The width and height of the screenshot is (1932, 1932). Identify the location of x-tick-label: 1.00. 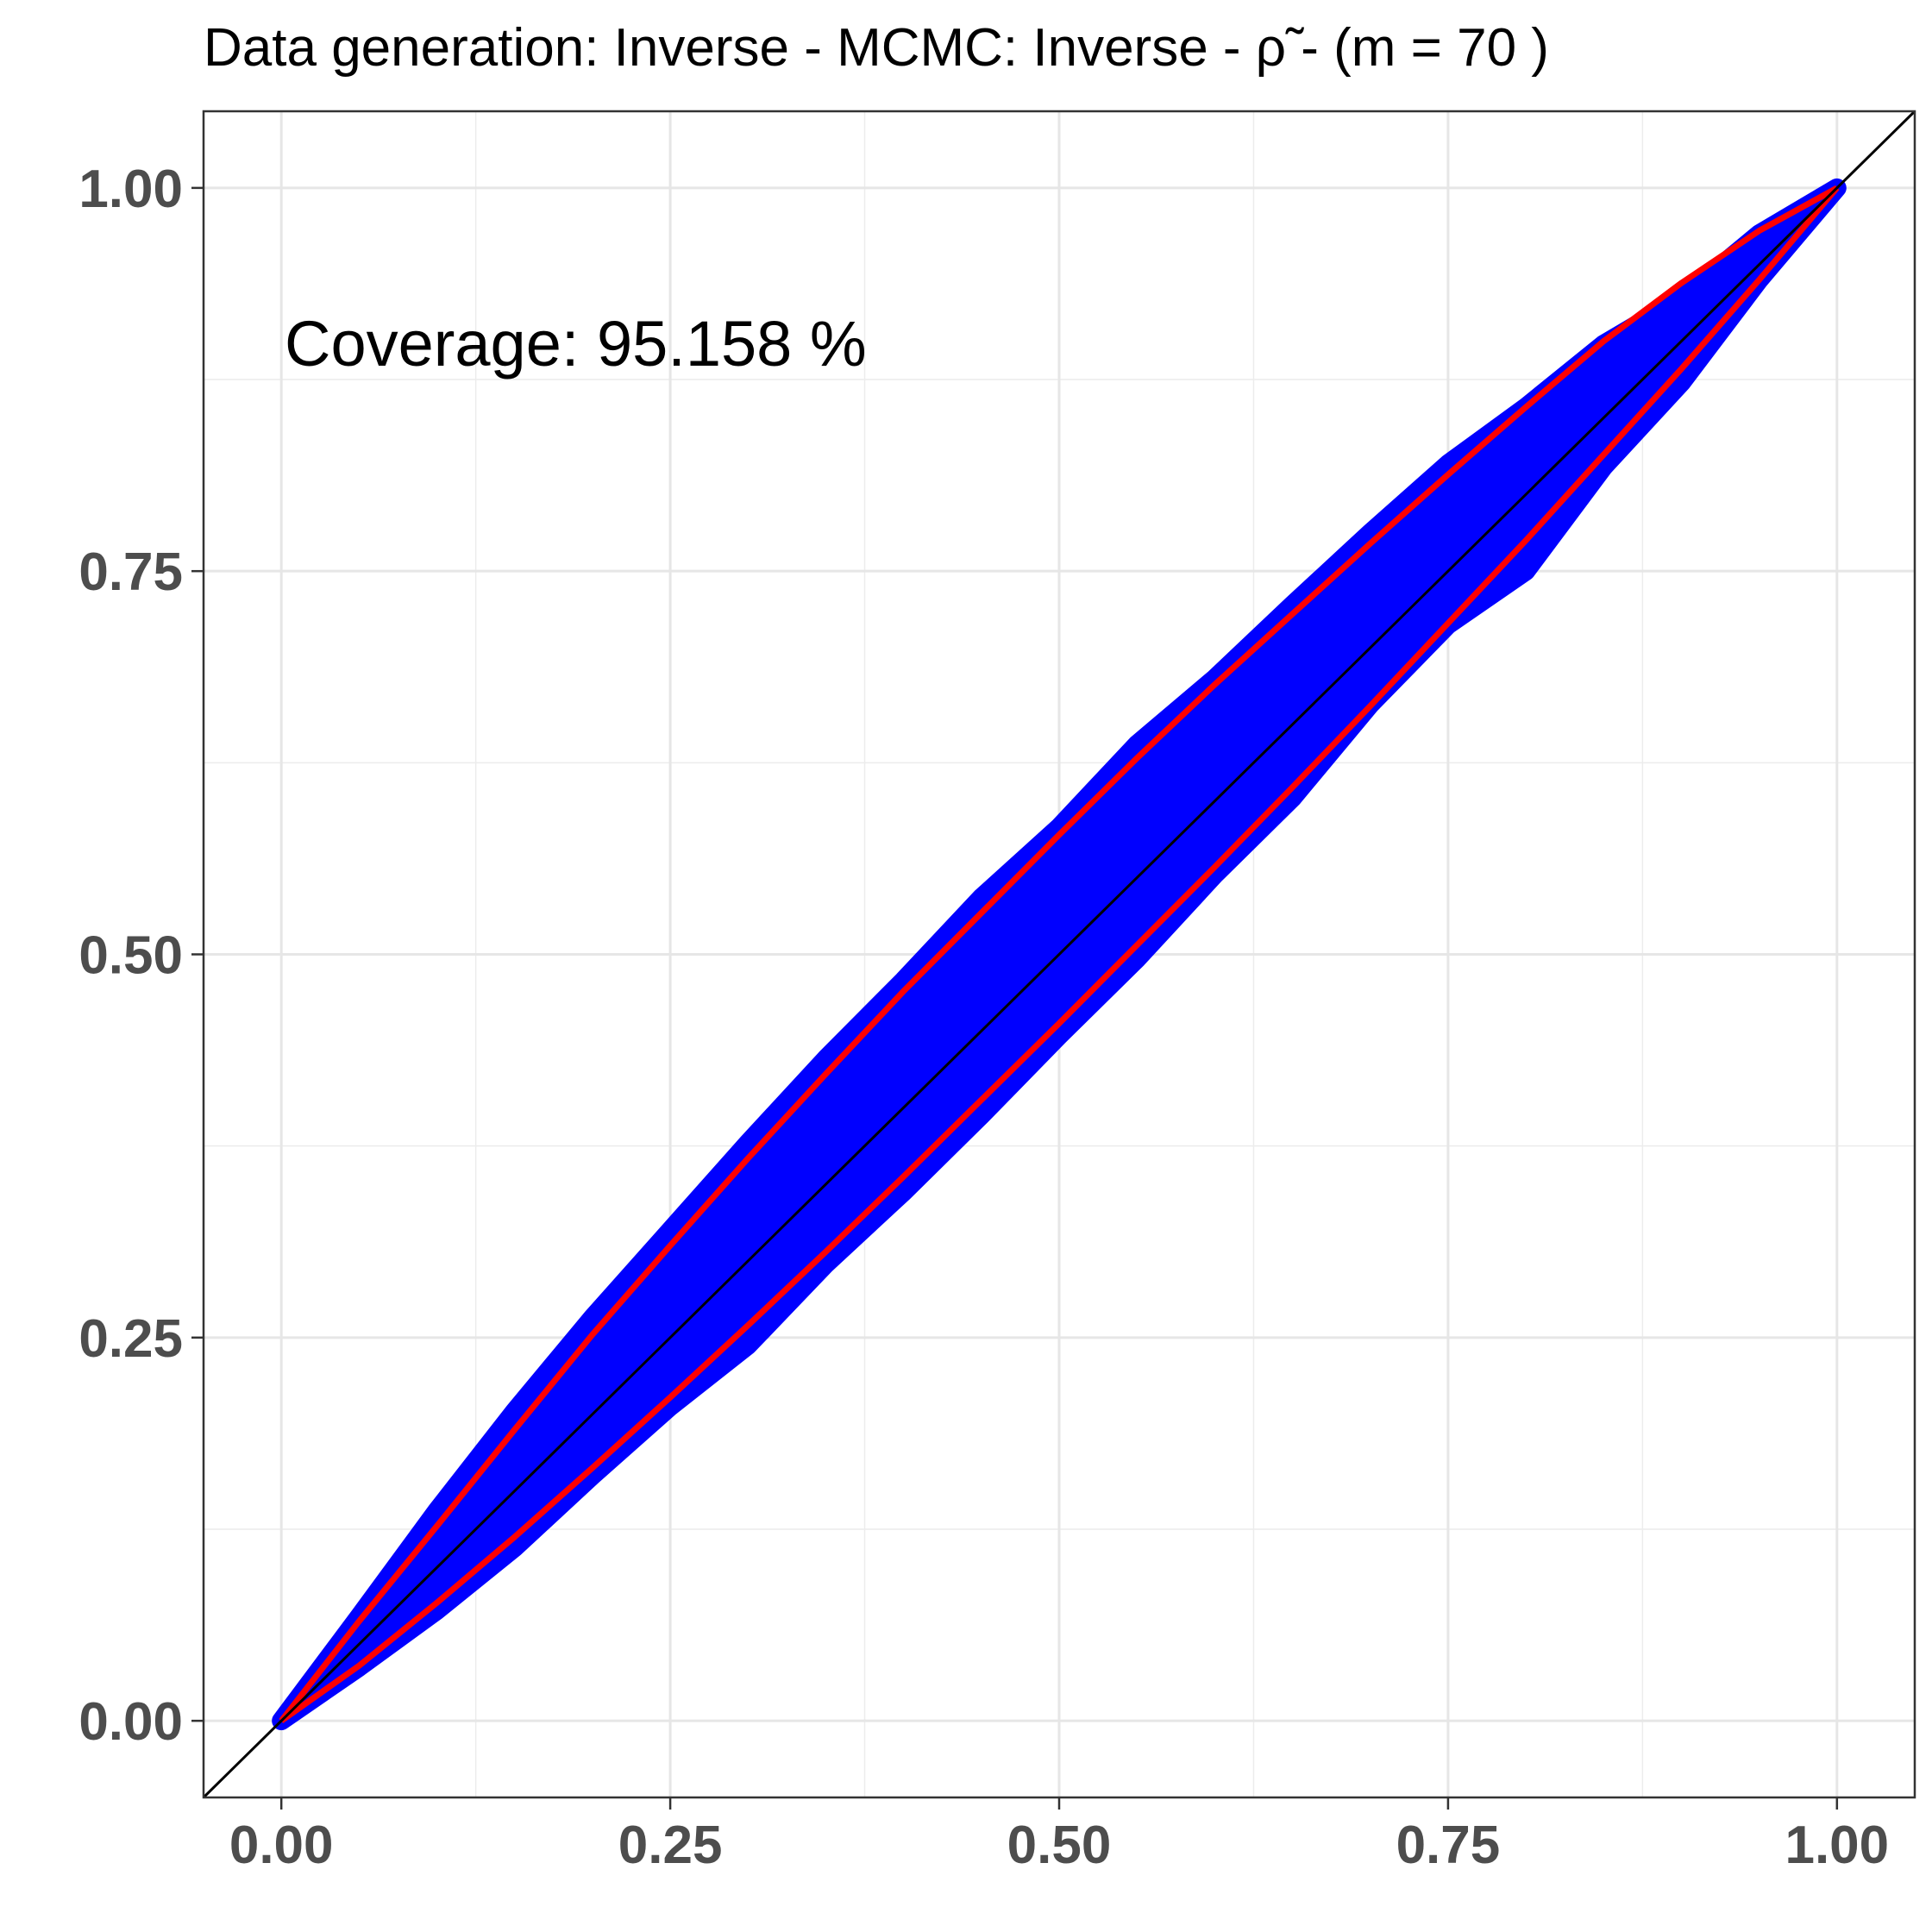
(1837, 1846).